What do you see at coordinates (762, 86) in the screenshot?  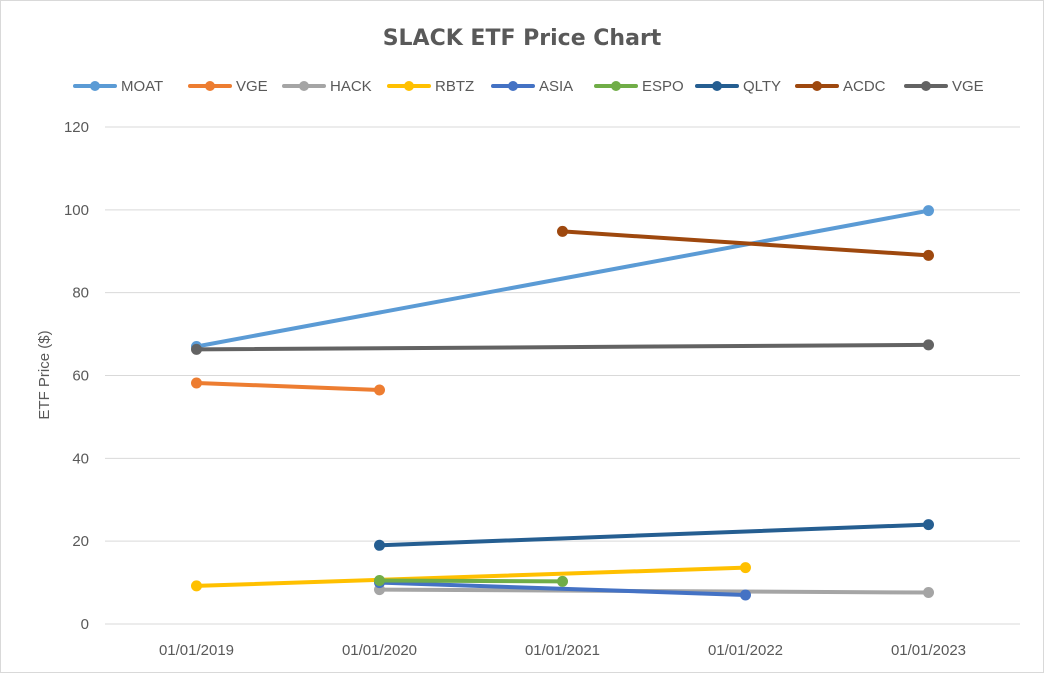 I see `legend-label: QLTY` at bounding box center [762, 86].